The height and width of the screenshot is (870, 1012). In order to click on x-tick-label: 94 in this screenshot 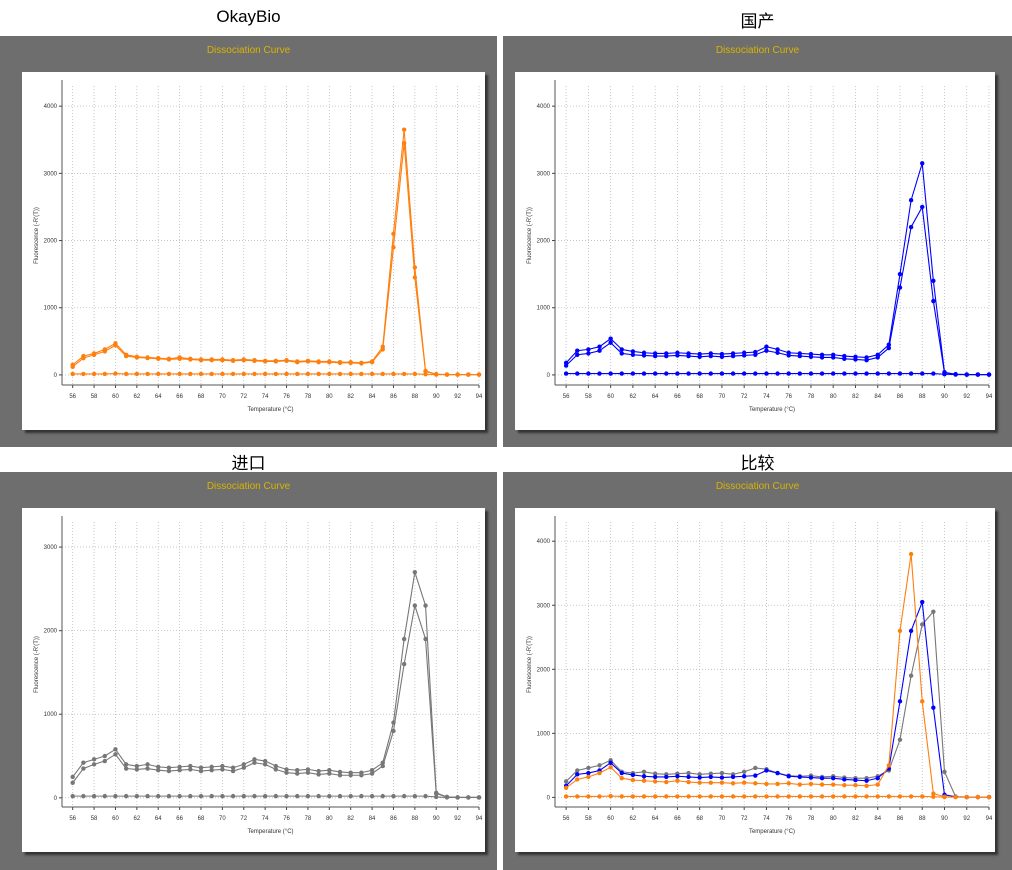, I will do `click(479, 397)`.